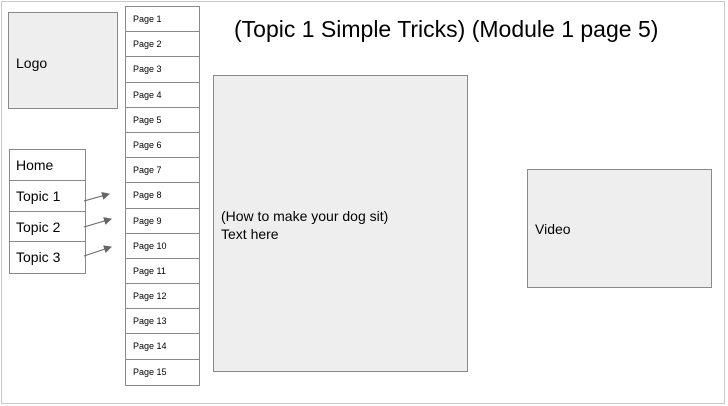 This screenshot has height=406, width=728. I want to click on nav-item-topic-1: Topic 1, so click(47, 196).